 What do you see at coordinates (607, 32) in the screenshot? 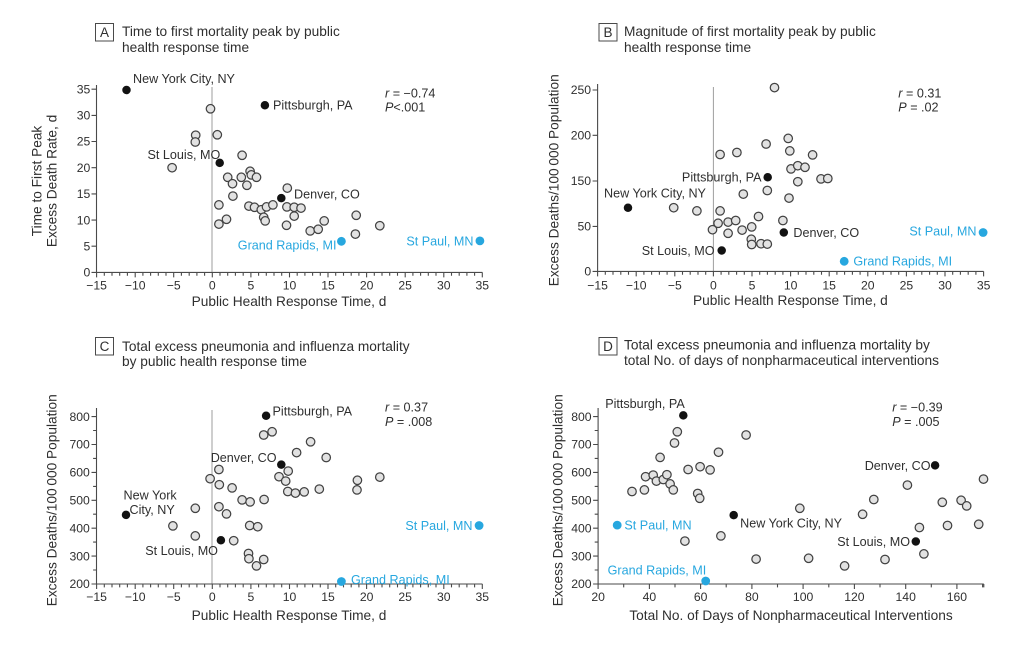
I see `svg-text: B` at bounding box center [607, 32].